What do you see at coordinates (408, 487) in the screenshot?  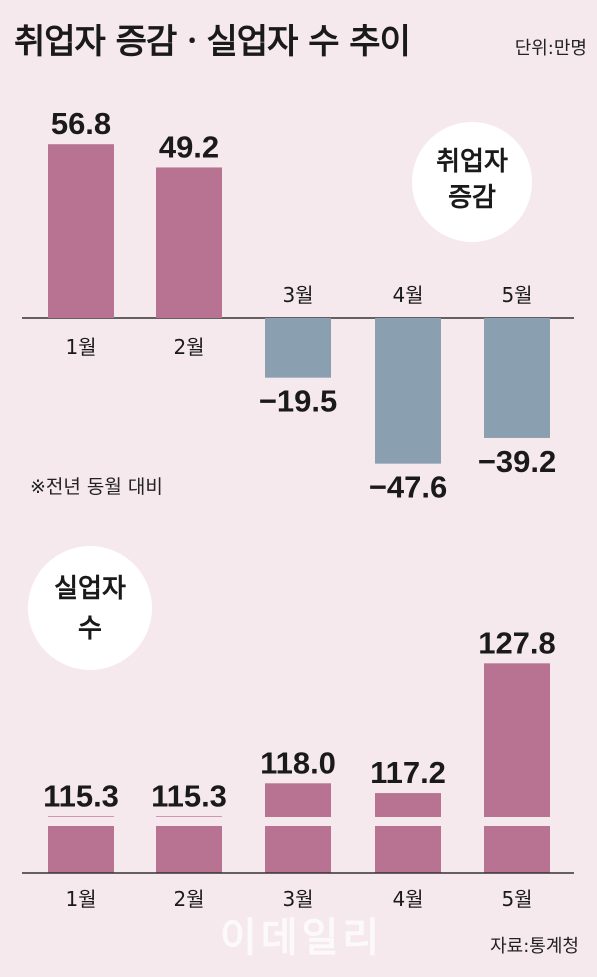 I see `data-label-4: −47.6` at bounding box center [408, 487].